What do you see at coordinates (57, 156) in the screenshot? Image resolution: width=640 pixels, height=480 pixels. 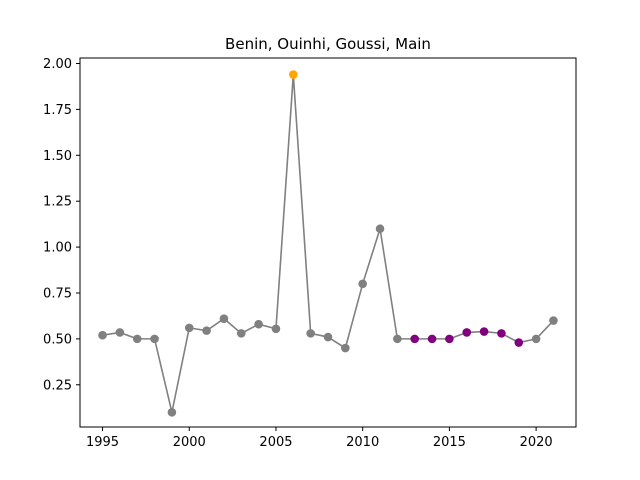 I see `y-tick-label: 1.50` at bounding box center [57, 156].